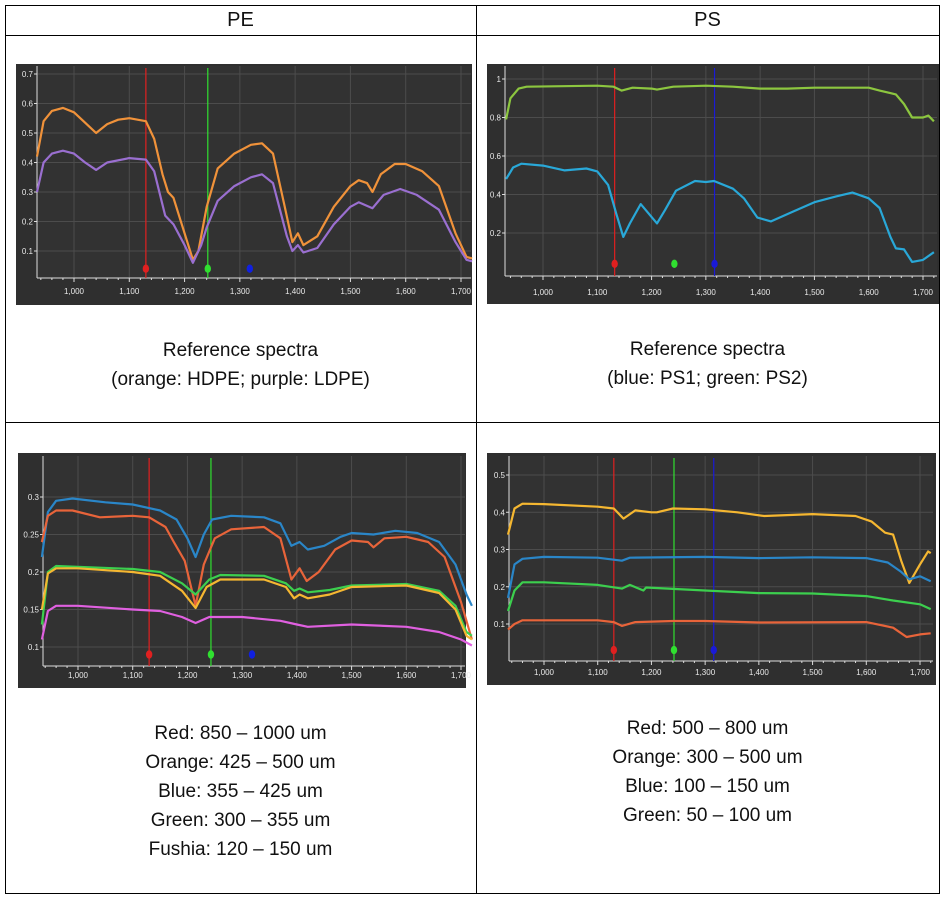 The height and width of the screenshot is (898, 944). I want to click on table-row-divider, so click(472, 422).